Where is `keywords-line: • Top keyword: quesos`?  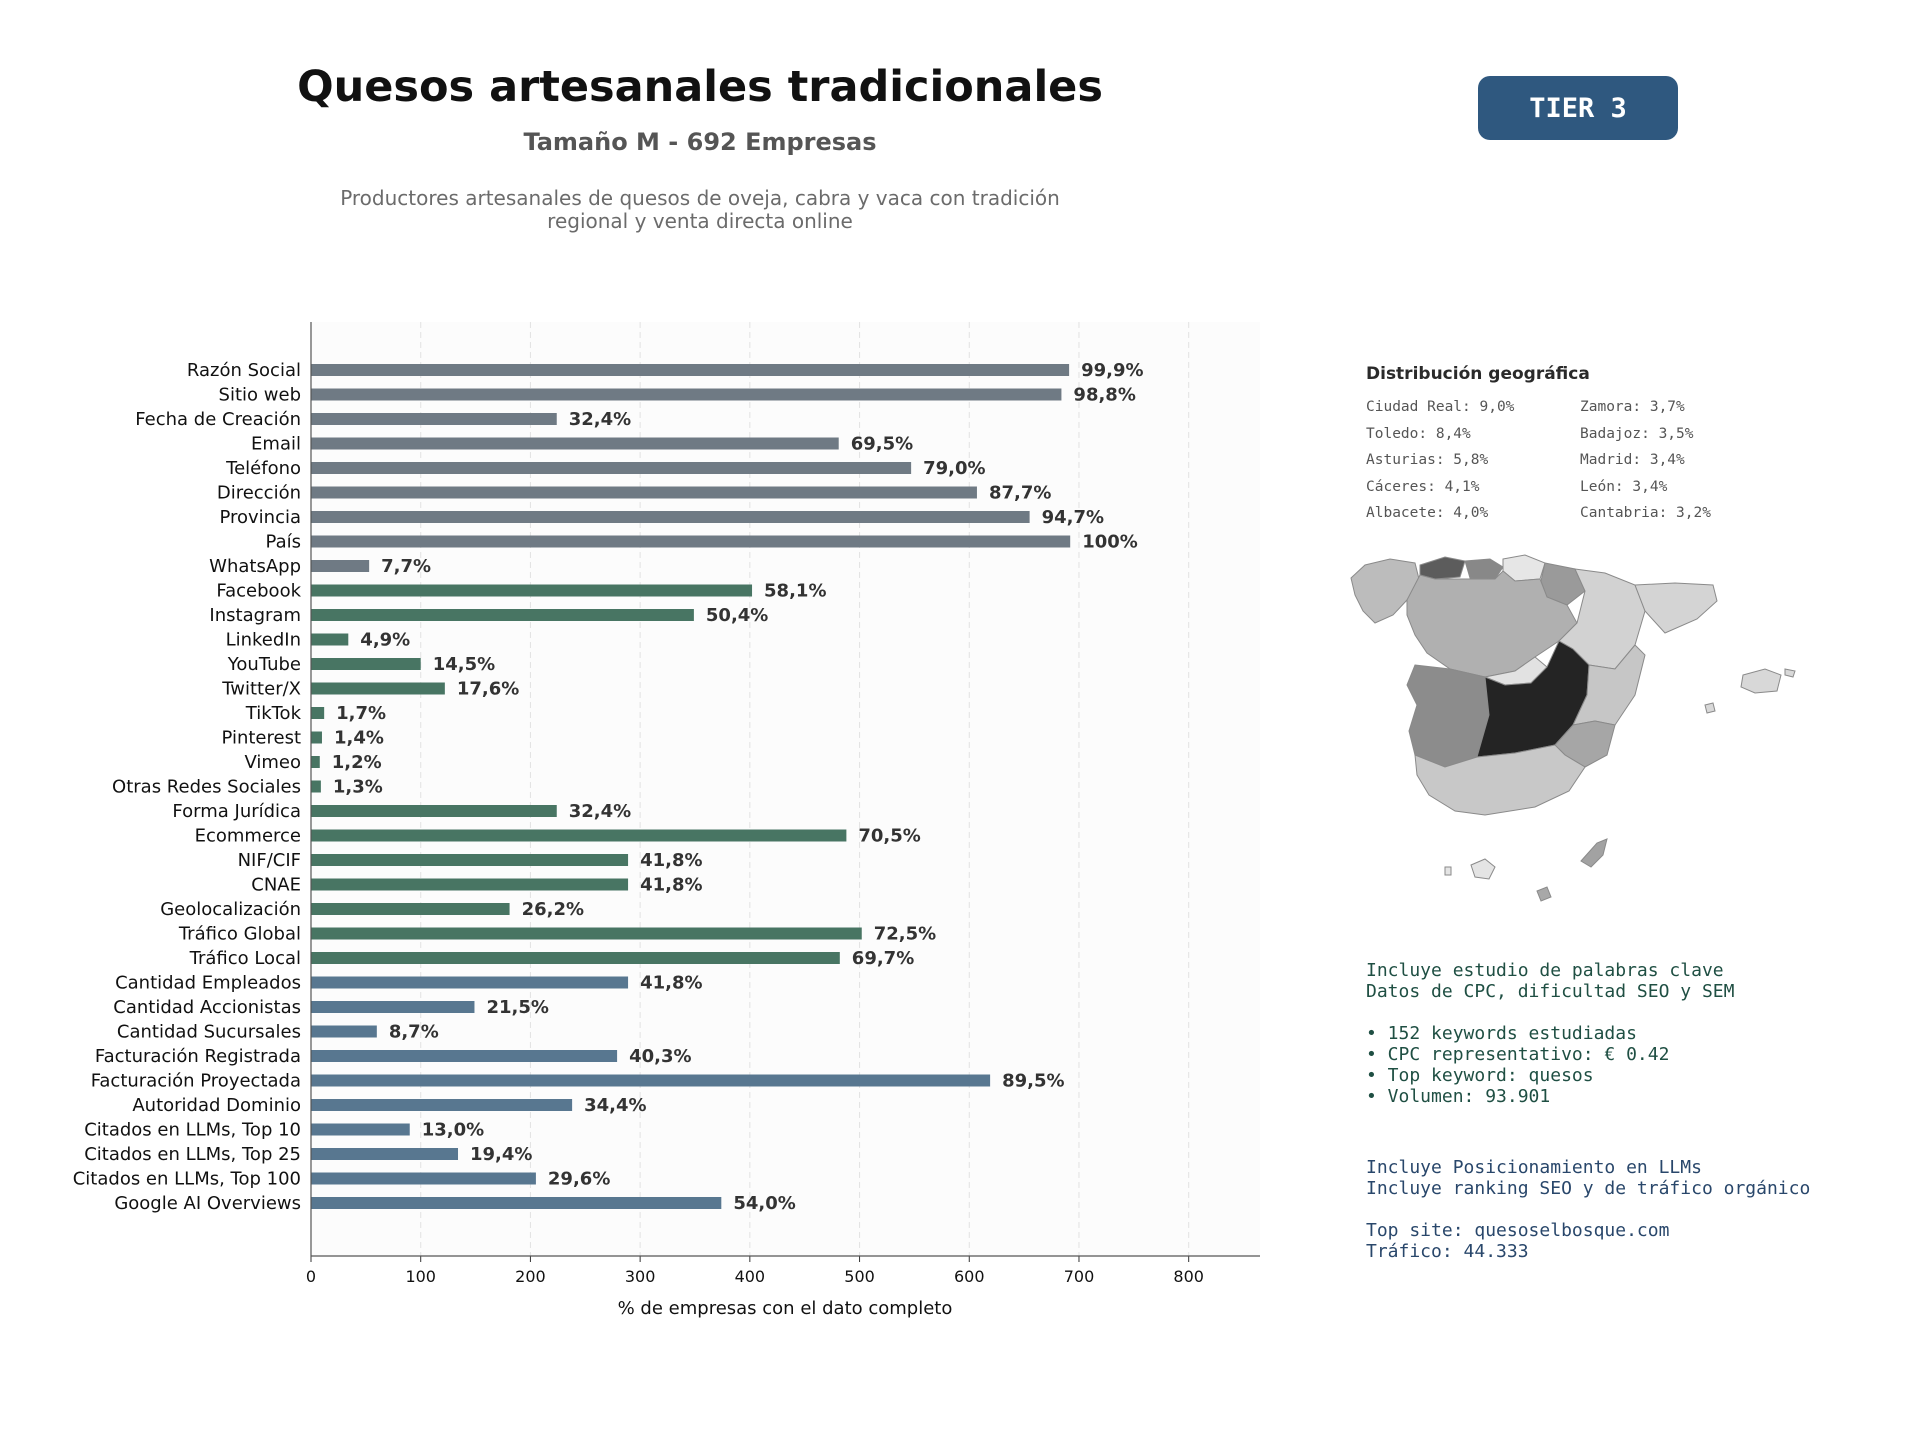
keywords-line: • Top keyword: quesos is located at coordinates (1480, 1075).